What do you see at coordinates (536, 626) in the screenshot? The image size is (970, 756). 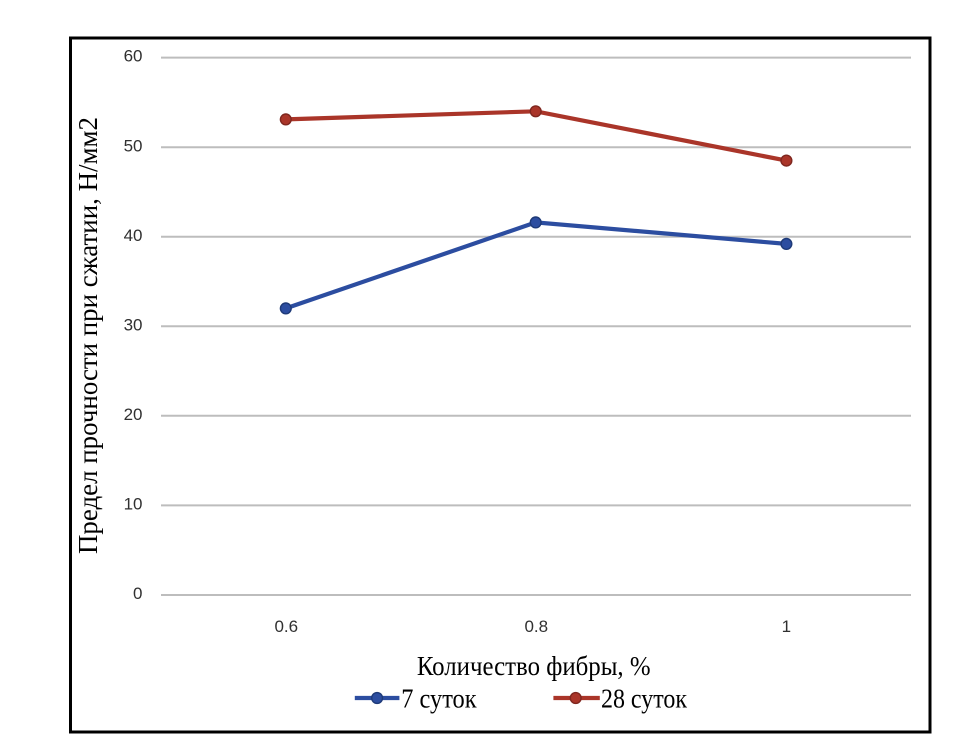 I see `svg-text: 0.8` at bounding box center [536, 626].